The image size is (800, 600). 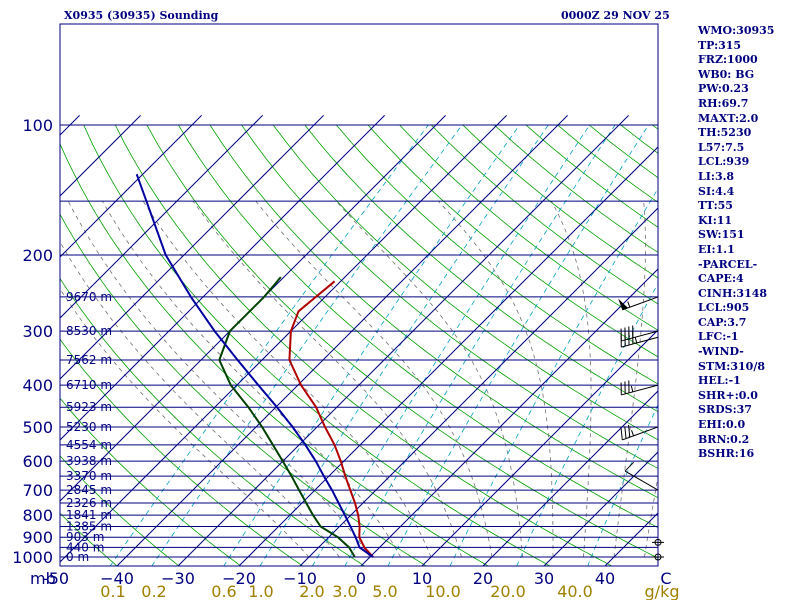 I want to click on index-row: BSHR:16, so click(x=726, y=454).